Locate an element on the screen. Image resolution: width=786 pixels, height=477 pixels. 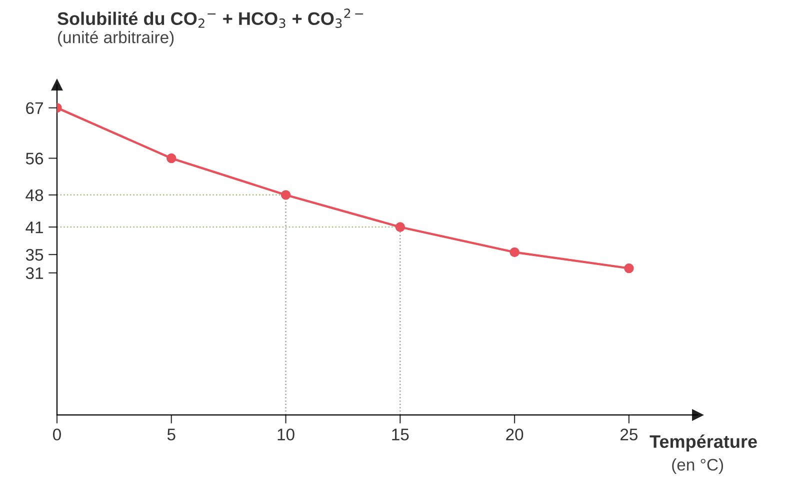
x-tick-label: 10 is located at coordinates (286, 434).